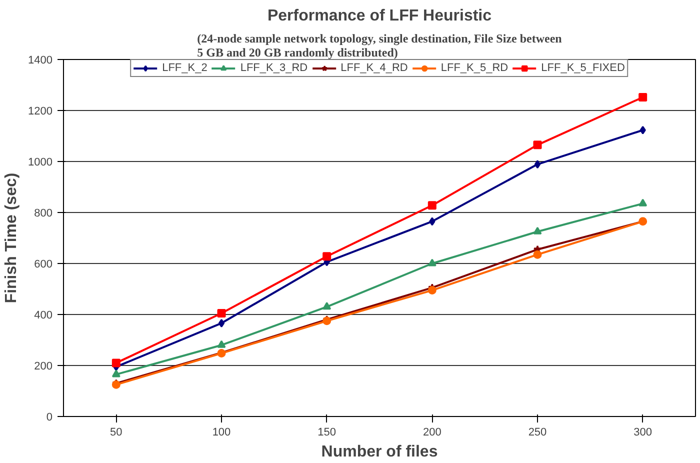 This screenshot has width=700, height=463. What do you see at coordinates (116, 432) in the screenshot?
I see `x-tick-label: 50` at bounding box center [116, 432].